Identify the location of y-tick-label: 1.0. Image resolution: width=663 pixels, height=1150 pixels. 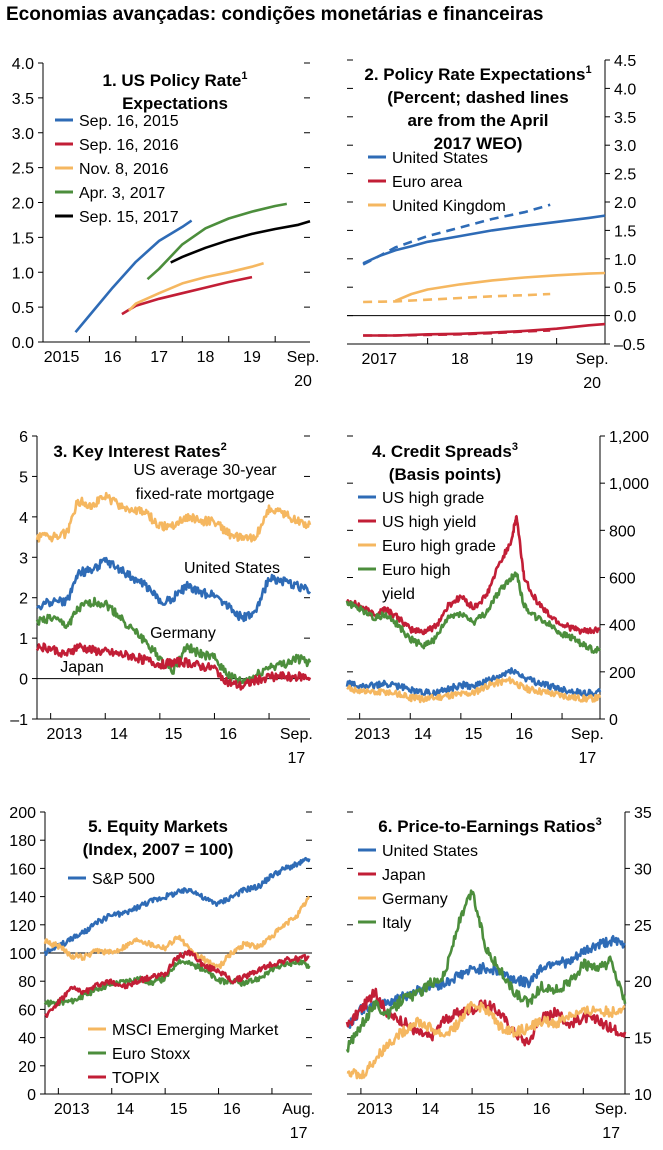
(625, 260).